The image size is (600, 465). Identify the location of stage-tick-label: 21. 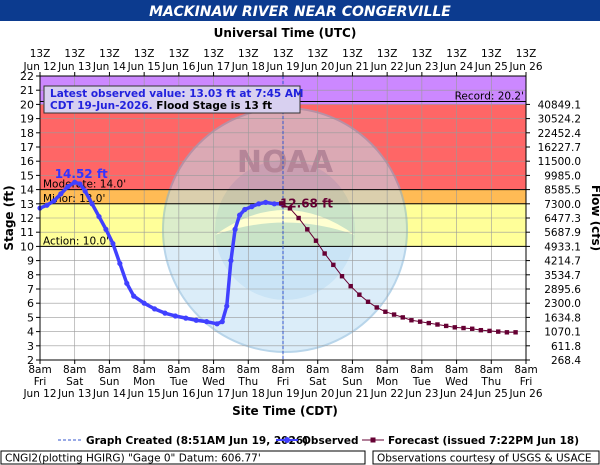
(27, 90).